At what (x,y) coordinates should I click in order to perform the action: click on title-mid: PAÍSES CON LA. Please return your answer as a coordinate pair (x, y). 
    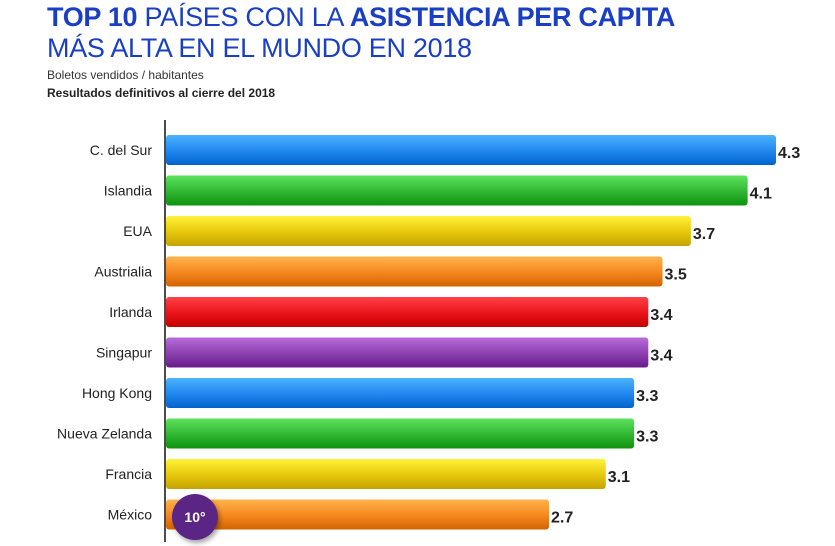
    Looking at the image, I should click on (243, 17).